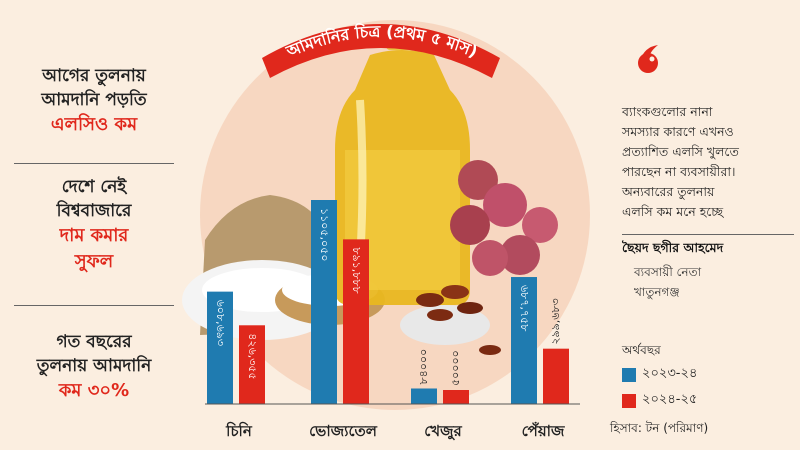 The image size is (800, 450). I want to click on legend-item-2023: ২০২৩-২৪, so click(659, 374).